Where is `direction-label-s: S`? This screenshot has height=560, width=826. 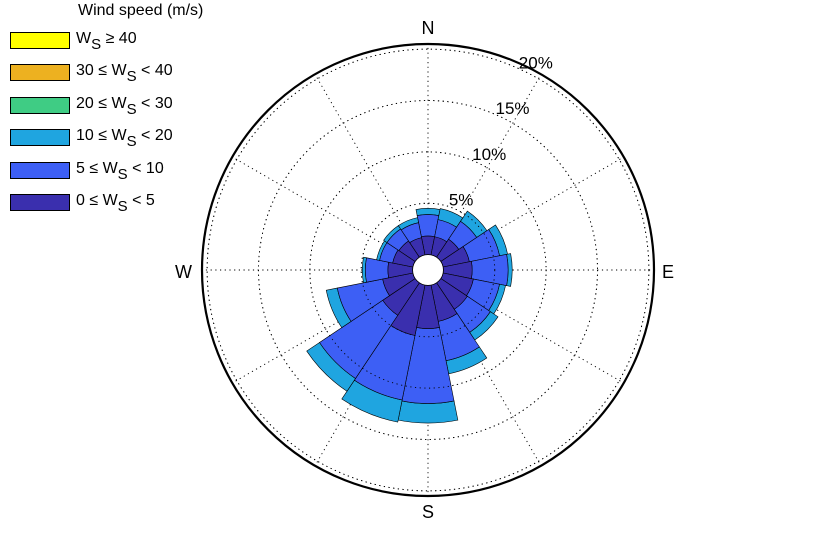
direction-label-s: S is located at coordinates (428, 512).